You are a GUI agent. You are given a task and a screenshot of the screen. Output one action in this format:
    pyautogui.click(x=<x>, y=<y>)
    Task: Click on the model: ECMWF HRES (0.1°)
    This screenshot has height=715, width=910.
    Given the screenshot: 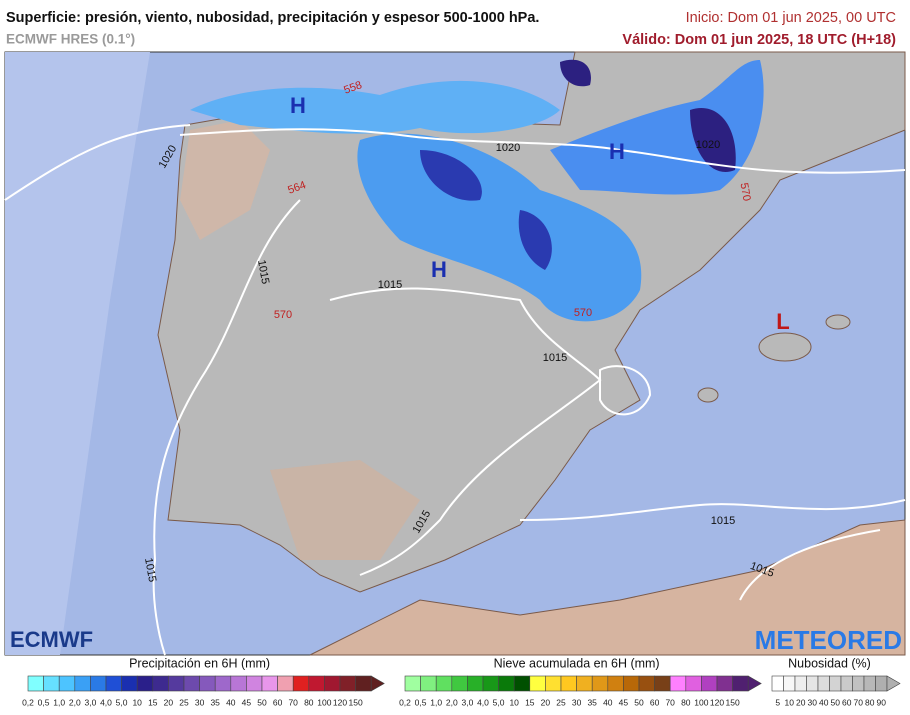 What is the action you would take?
    pyautogui.click(x=70, y=39)
    